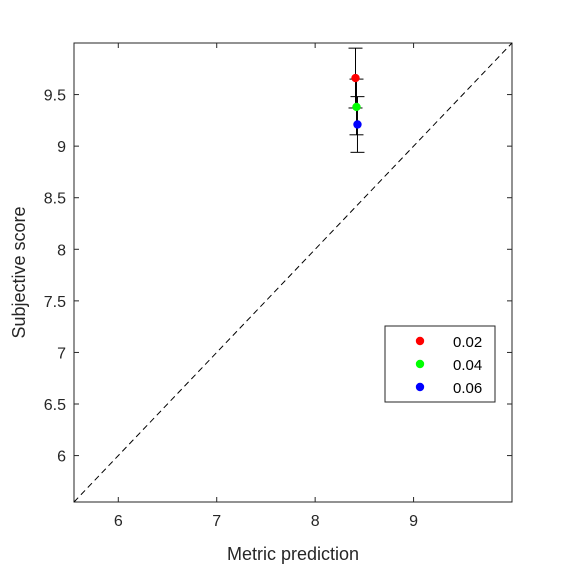 Image resolution: width=567 pixels, height=567 pixels. Describe the element at coordinates (420, 341) in the screenshot. I see `legend-marker-0.02` at that location.